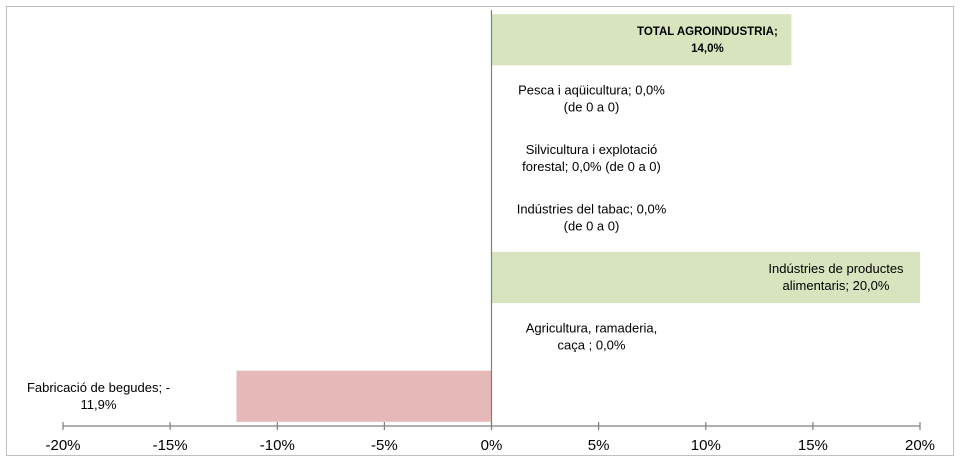 The image size is (962, 464). I want to click on data-label-3-line-1: (de 0 a 0), so click(592, 226).